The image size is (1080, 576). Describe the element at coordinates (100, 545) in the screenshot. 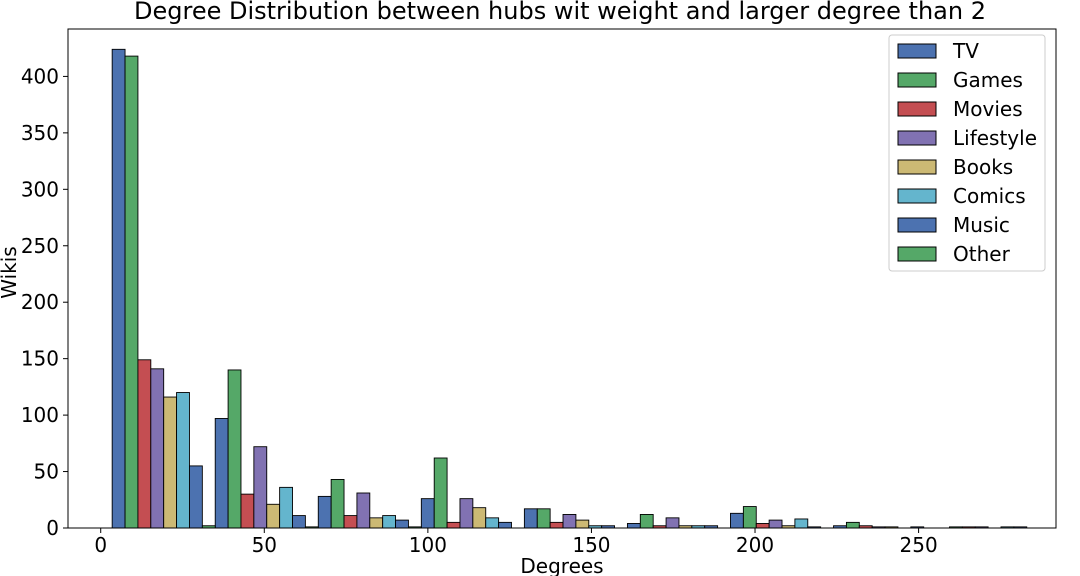

I see `x-tick-label: 0` at that location.